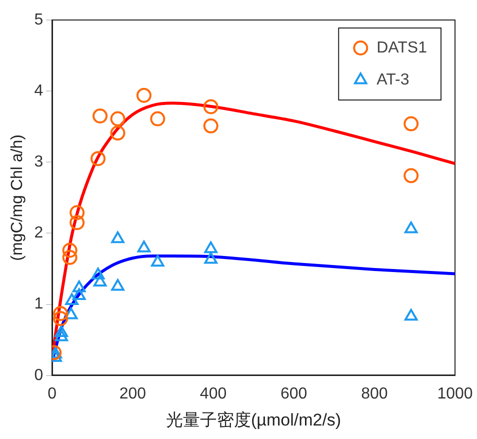 This screenshot has height=439, width=477. What do you see at coordinates (39, 304) in the screenshot?
I see `y-tick-label: 1` at bounding box center [39, 304].